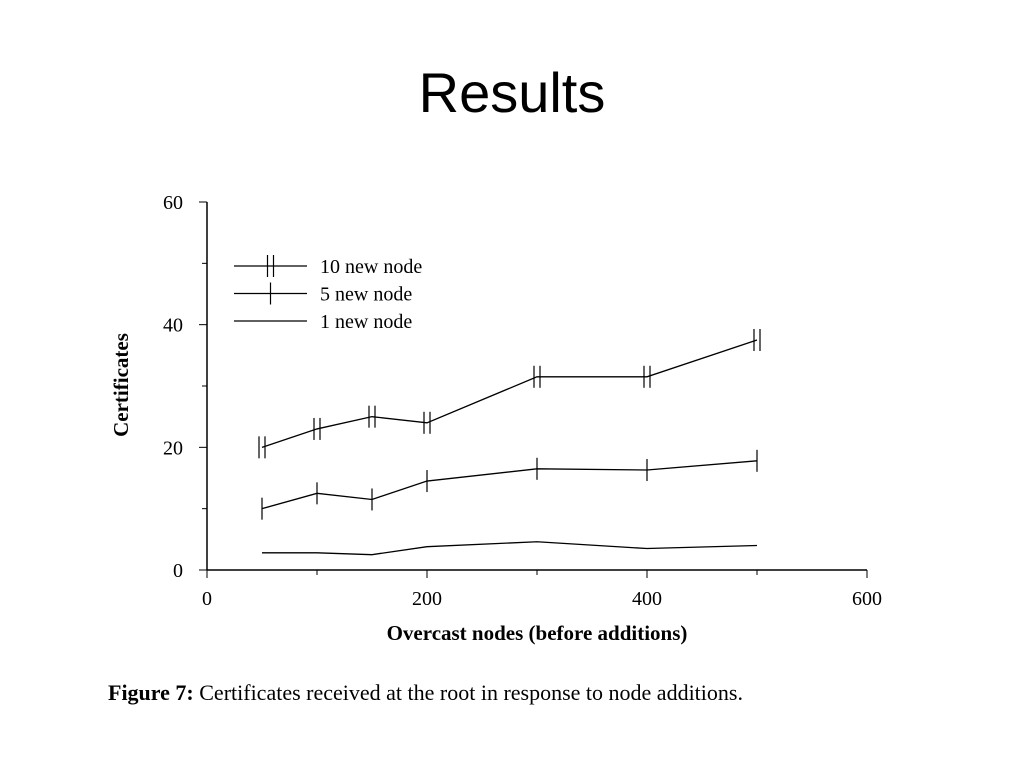 The width and height of the screenshot is (1024, 768). What do you see at coordinates (537, 633) in the screenshot?
I see `x-axis-label: Overcast nodes (before additions)` at bounding box center [537, 633].